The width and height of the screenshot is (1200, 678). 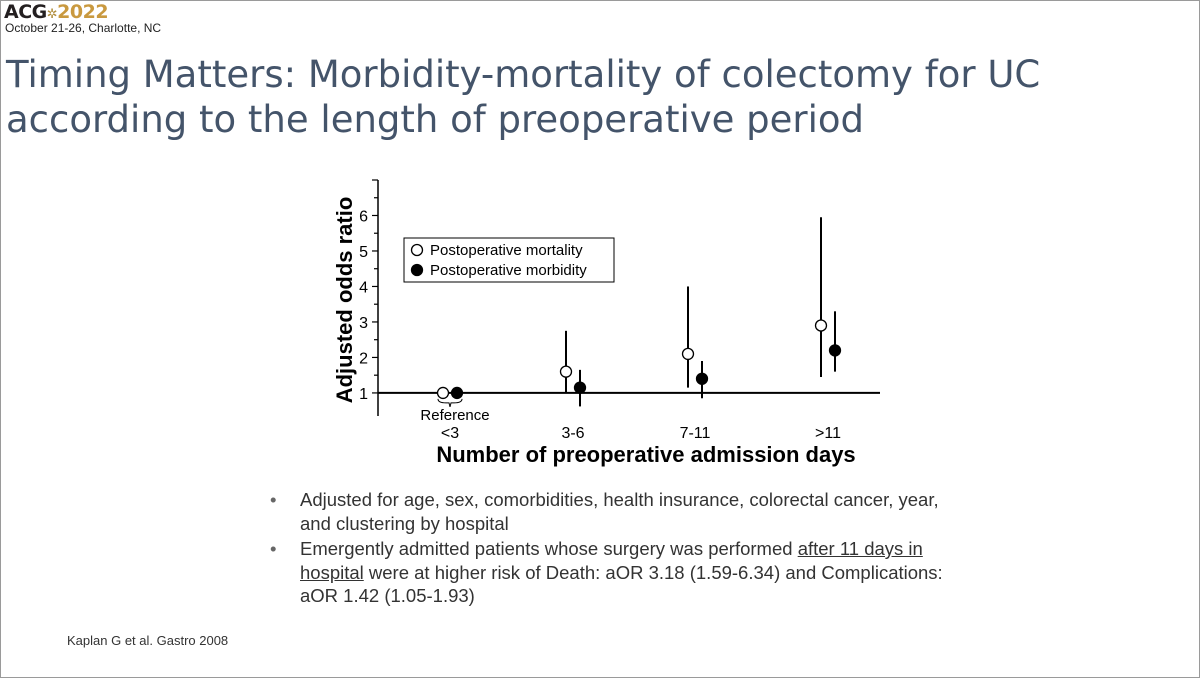 What do you see at coordinates (363, 323) in the screenshot?
I see `y-tick-label: 3` at bounding box center [363, 323].